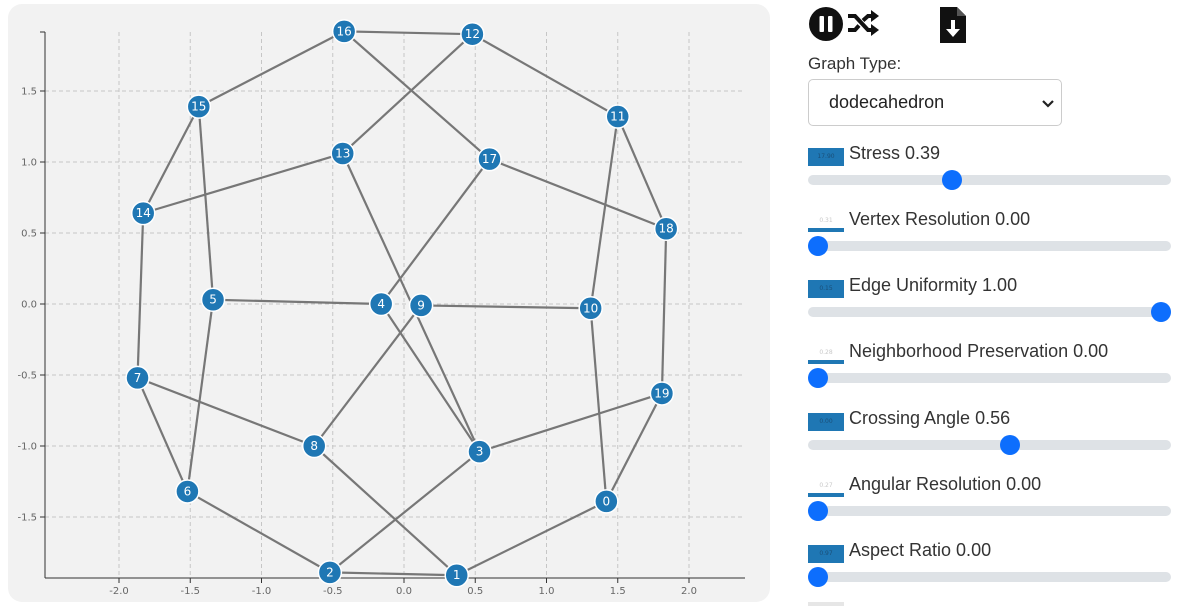 The width and height of the screenshot is (1196, 606). Describe the element at coordinates (895, 153) in the screenshot. I see `metric-label: Stress 0.39` at that location.